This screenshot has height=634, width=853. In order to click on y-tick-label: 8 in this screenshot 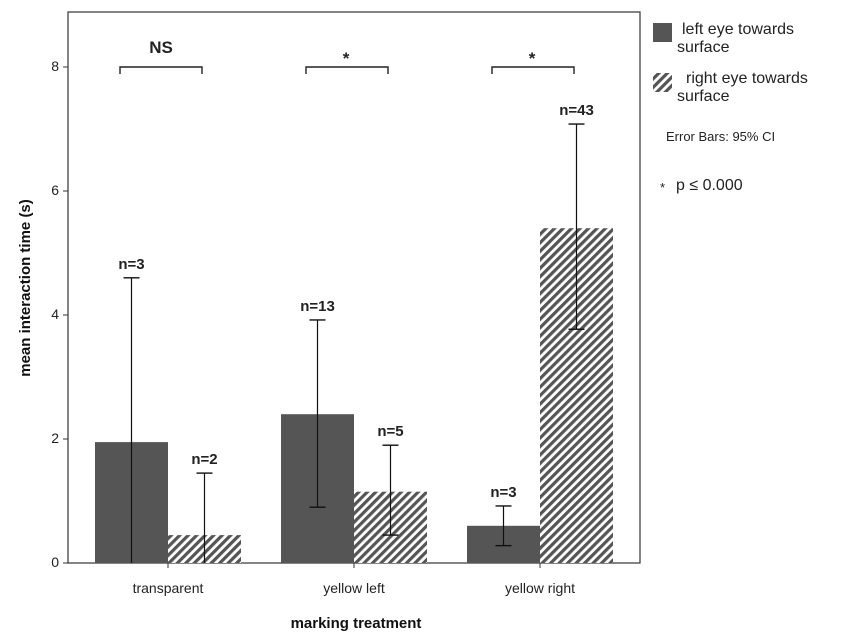, I will do `click(55, 66)`.